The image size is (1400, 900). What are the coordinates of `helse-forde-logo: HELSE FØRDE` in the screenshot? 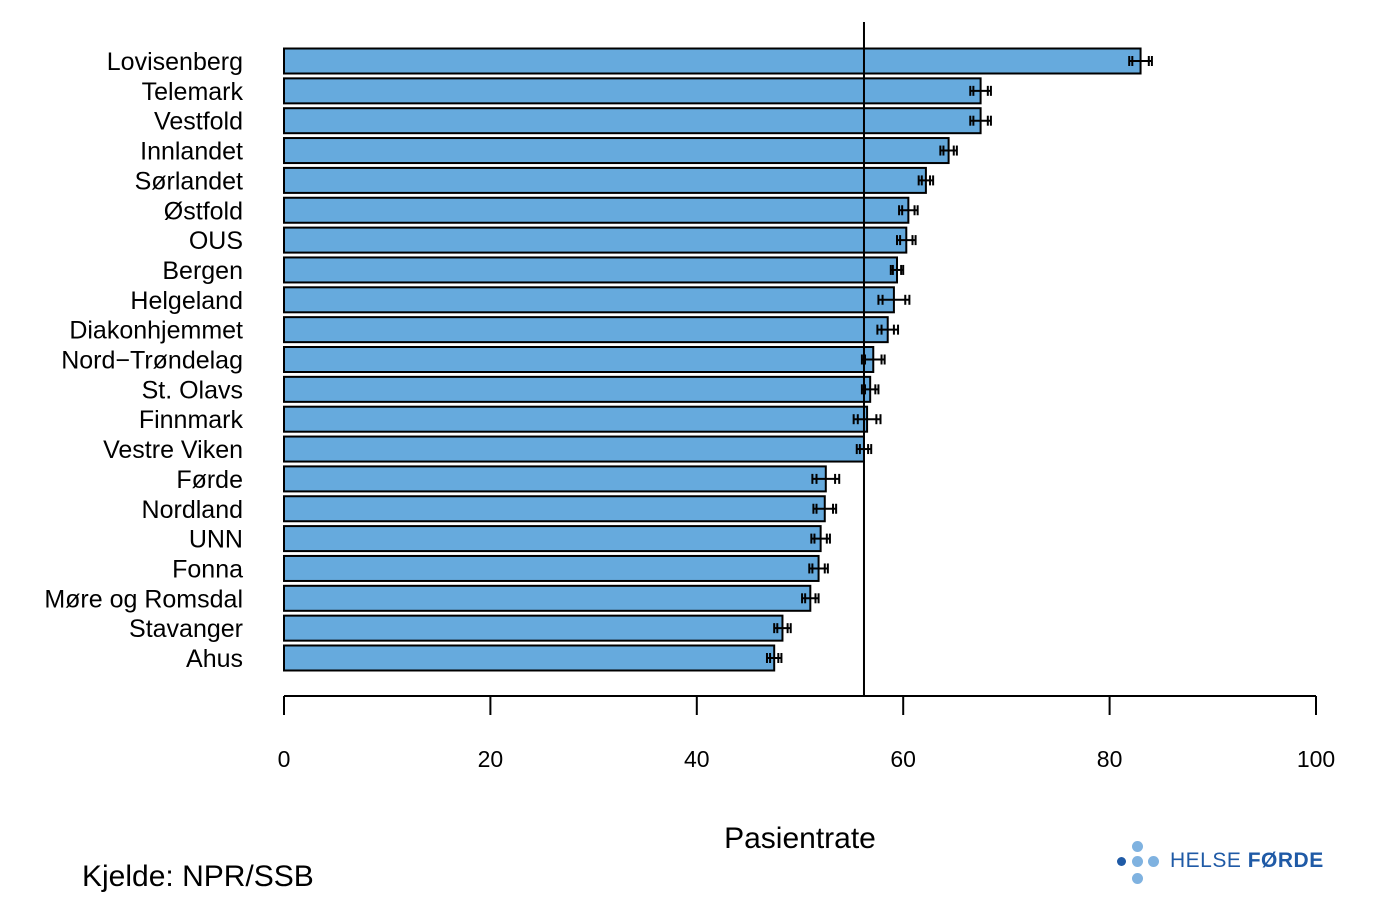 It's located at (1229, 863).